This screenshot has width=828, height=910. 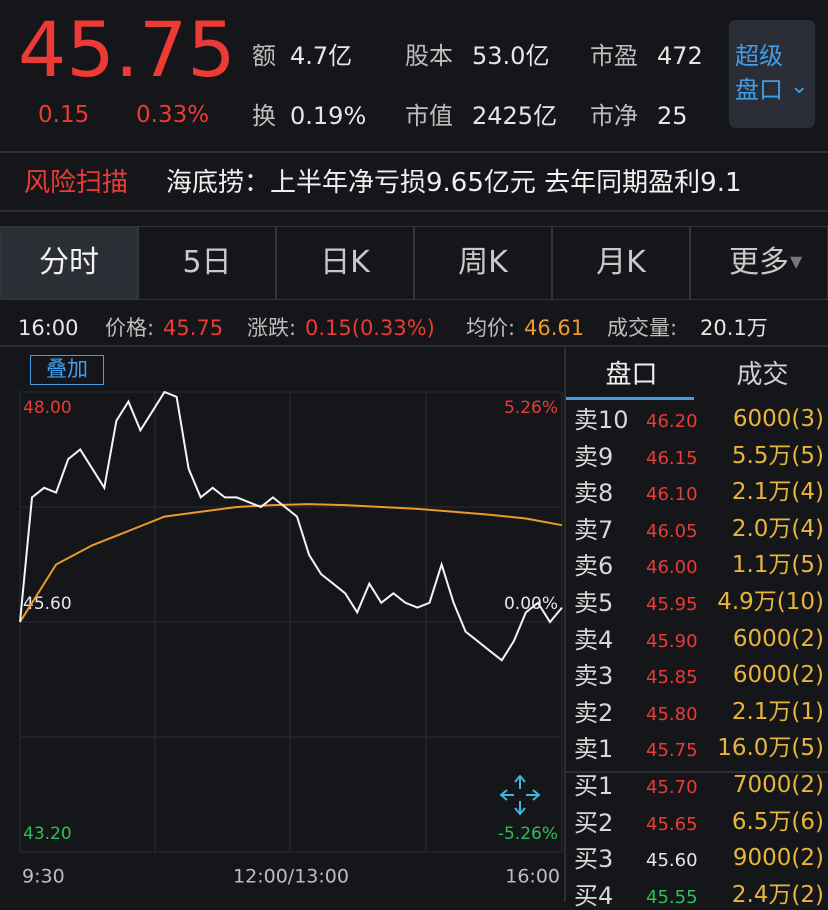 I want to click on book-price: 45.60, so click(x=672, y=861).